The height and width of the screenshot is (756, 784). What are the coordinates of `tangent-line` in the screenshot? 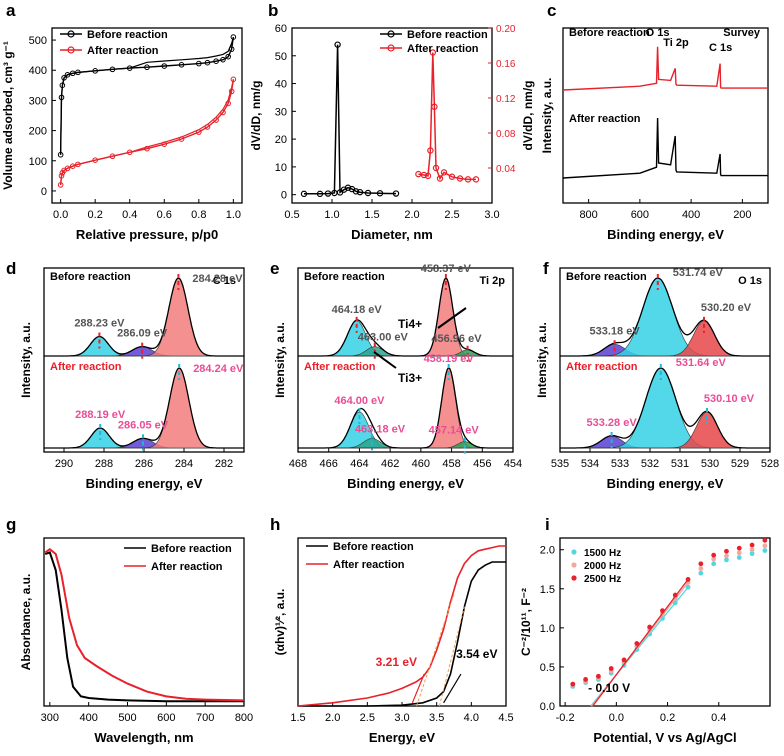 It's located at (435, 650).